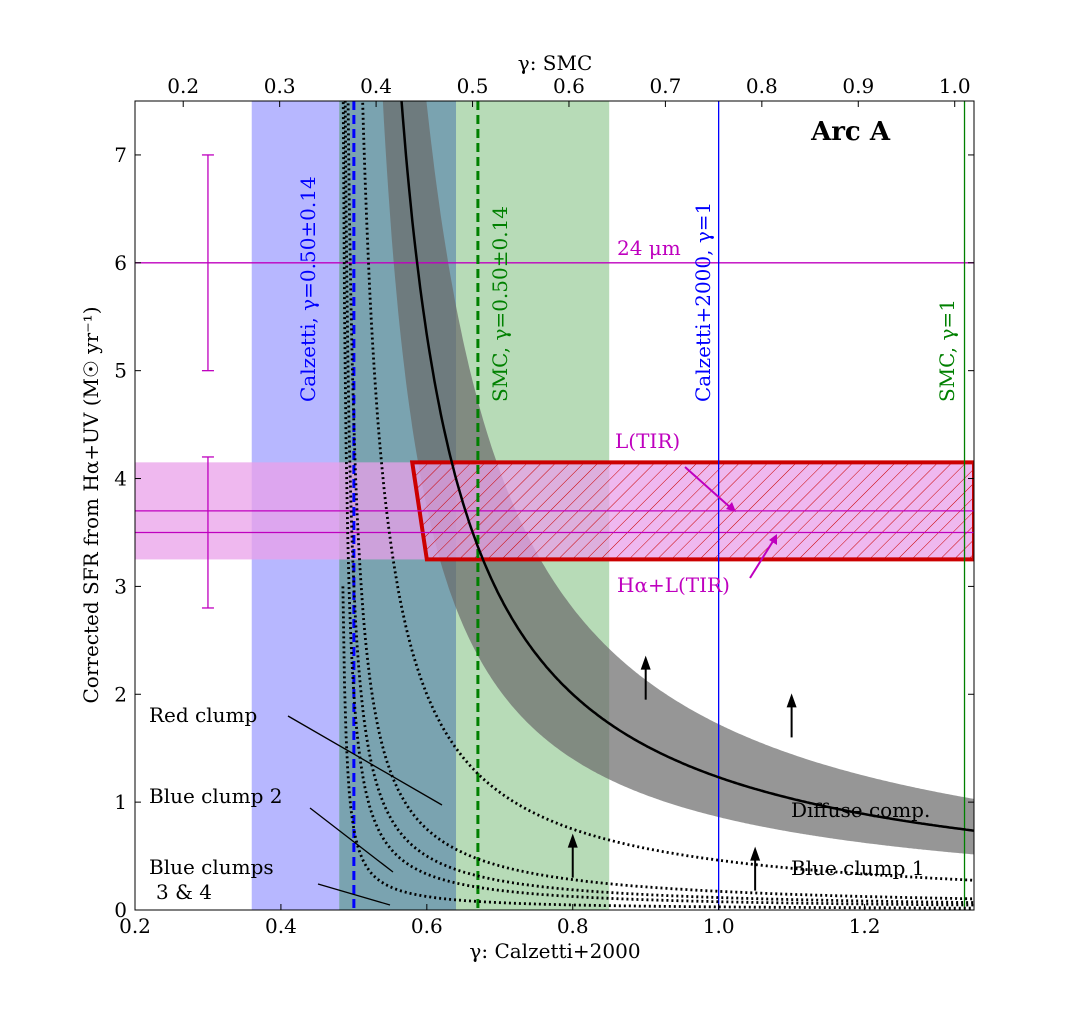 The height and width of the screenshot is (1012, 1082). I want to click on ytick-label-3: 3, so click(120, 586).